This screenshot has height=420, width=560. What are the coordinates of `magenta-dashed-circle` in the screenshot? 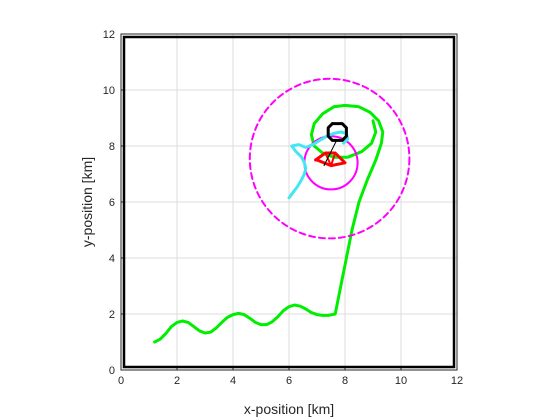 It's located at (329, 158).